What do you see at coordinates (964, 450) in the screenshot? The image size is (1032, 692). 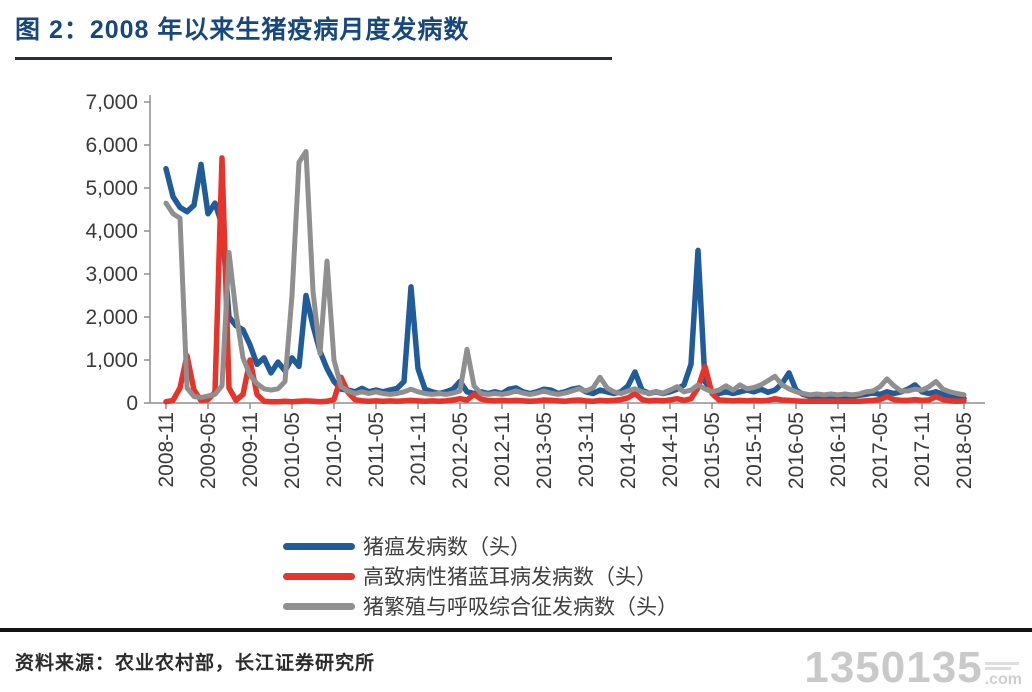 I see `x-tick-label: 2018-05` at bounding box center [964, 450].